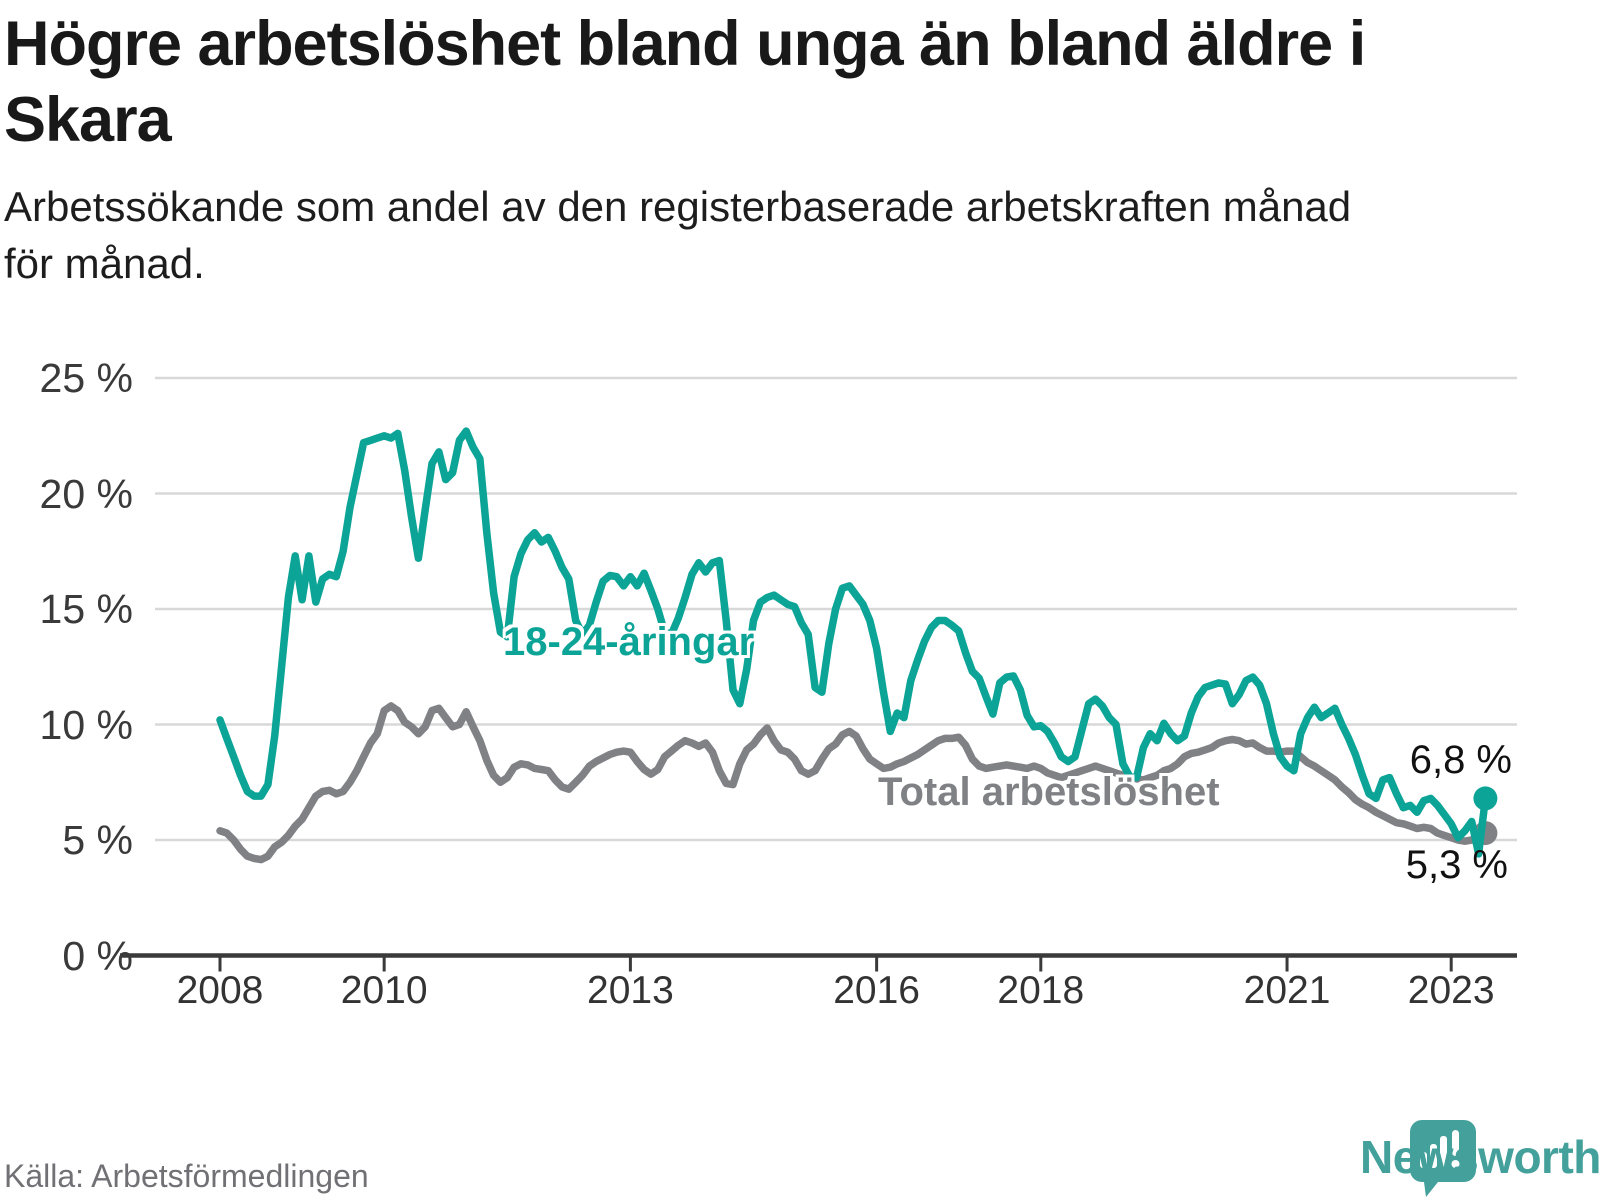 This screenshot has width=1600, height=1200. Describe the element at coordinates (1480, 1157) in the screenshot. I see `newsworthy-wordmark: Newsworthy` at that location.